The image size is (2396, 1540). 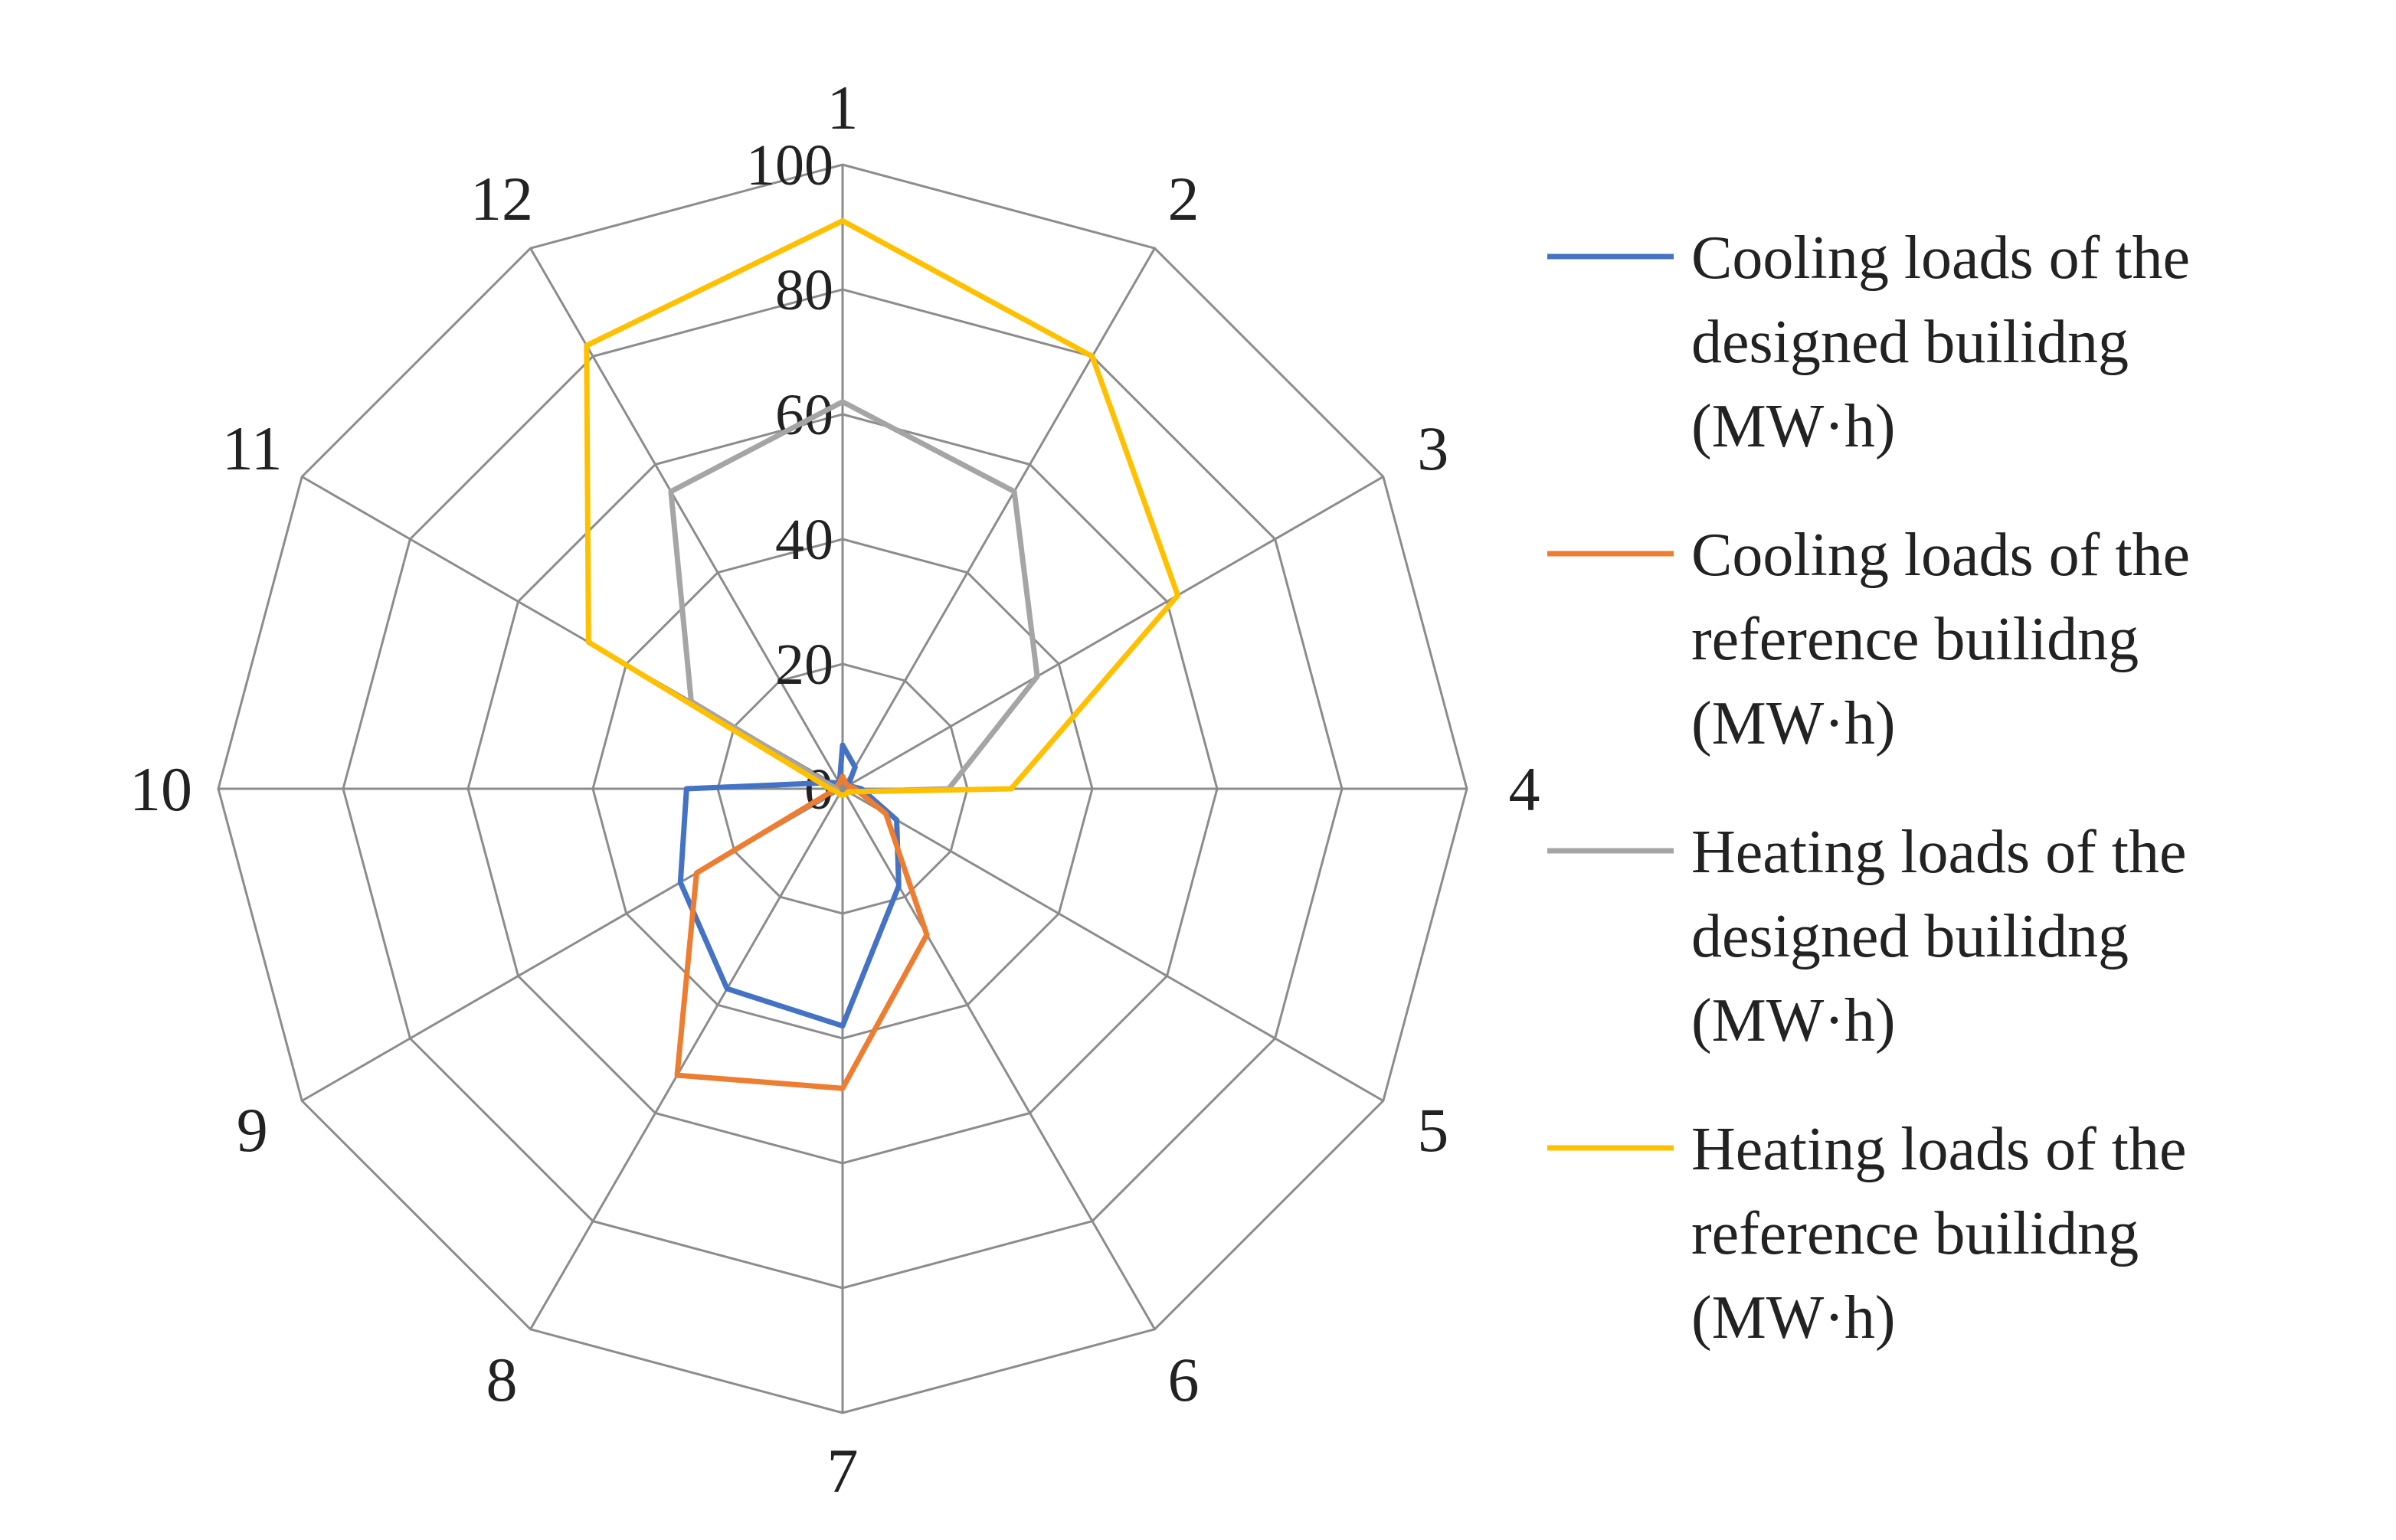 I want to click on tick-label: 60, so click(x=804, y=415).